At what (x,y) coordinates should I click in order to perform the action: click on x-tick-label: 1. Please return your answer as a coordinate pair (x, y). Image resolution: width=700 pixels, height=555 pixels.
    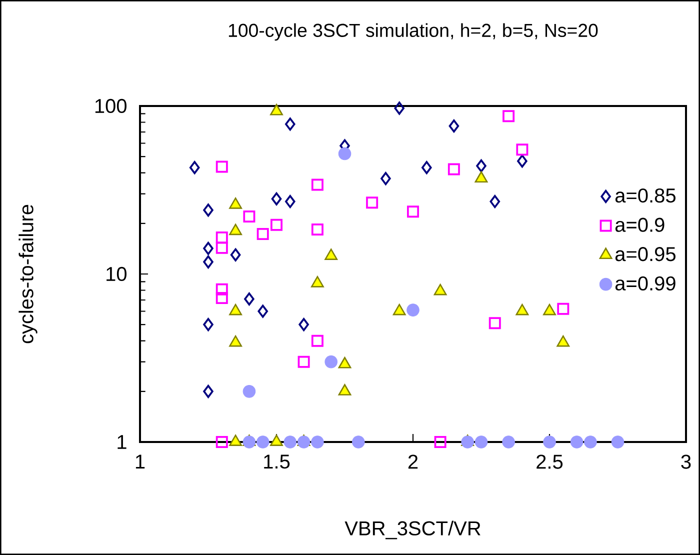
    Looking at the image, I should click on (140, 461).